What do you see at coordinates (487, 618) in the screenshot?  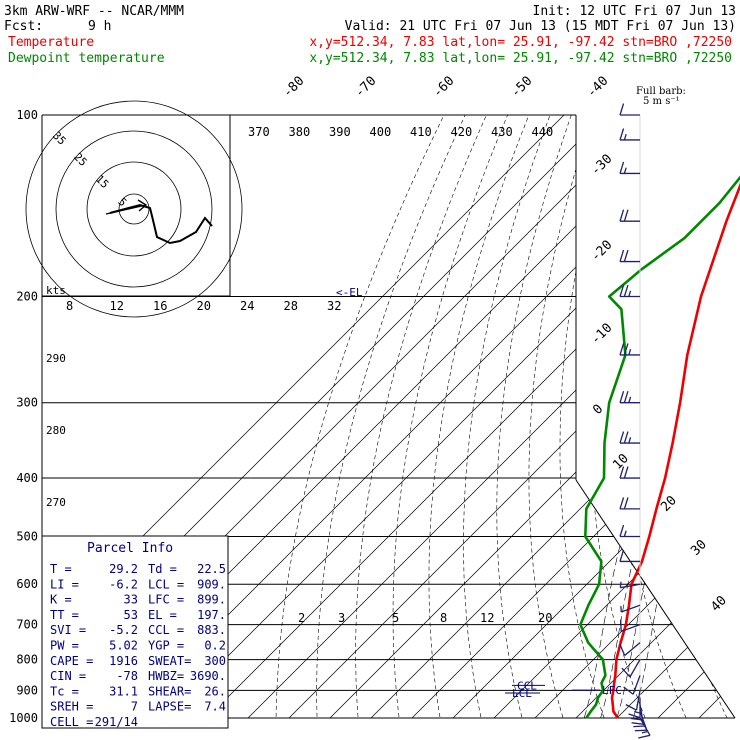 I see `mixing-ratio-label: 12` at bounding box center [487, 618].